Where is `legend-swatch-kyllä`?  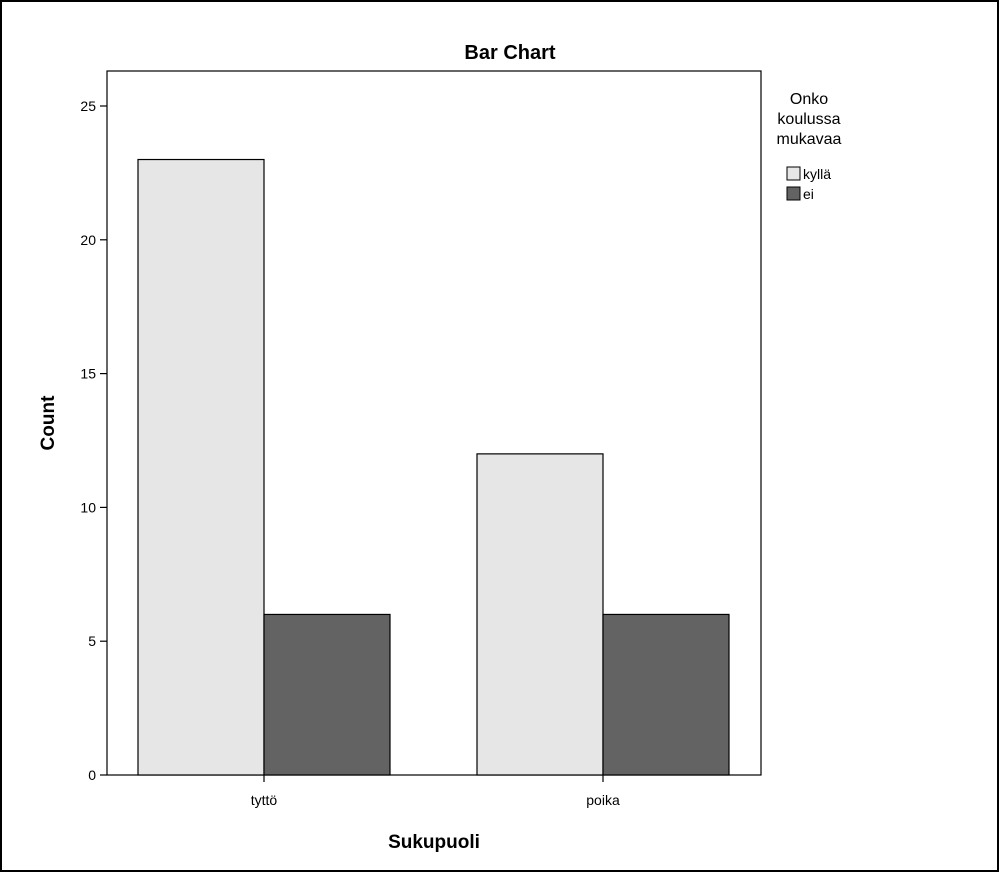
legend-swatch-kyllä is located at coordinates (793, 173).